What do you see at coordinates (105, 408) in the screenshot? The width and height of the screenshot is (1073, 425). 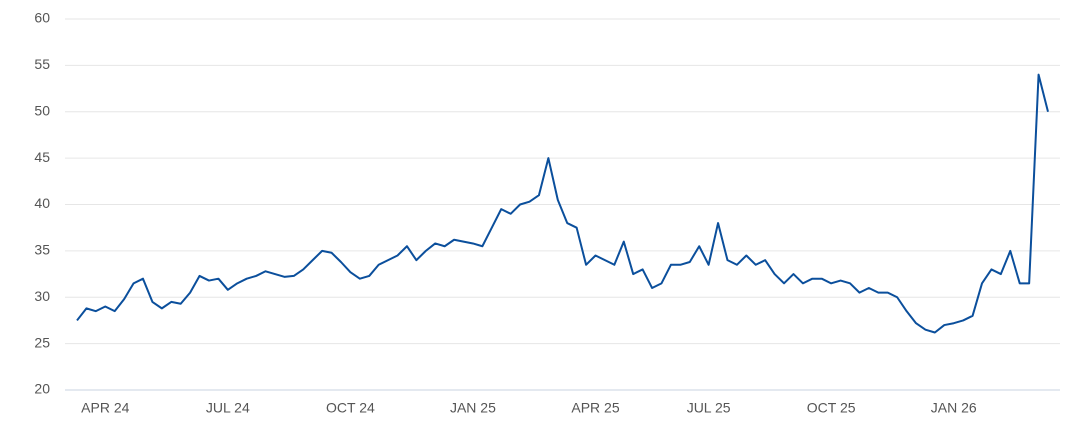 I see `x-tick-label: APR 24` at bounding box center [105, 408].